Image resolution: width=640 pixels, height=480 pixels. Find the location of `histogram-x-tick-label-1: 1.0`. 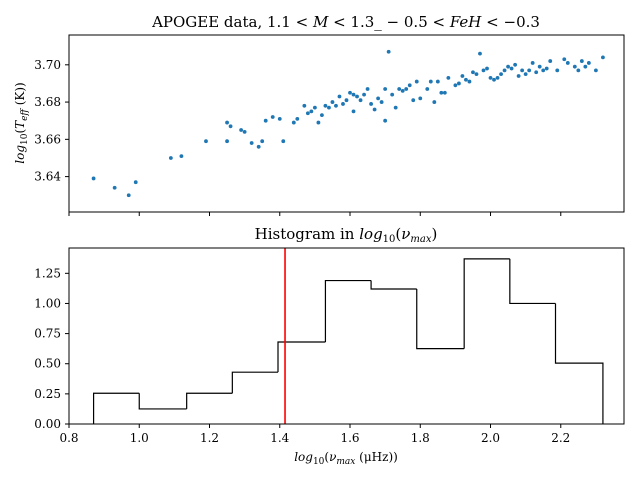

histogram-x-tick-label-1: 1.0 is located at coordinates (139, 438).